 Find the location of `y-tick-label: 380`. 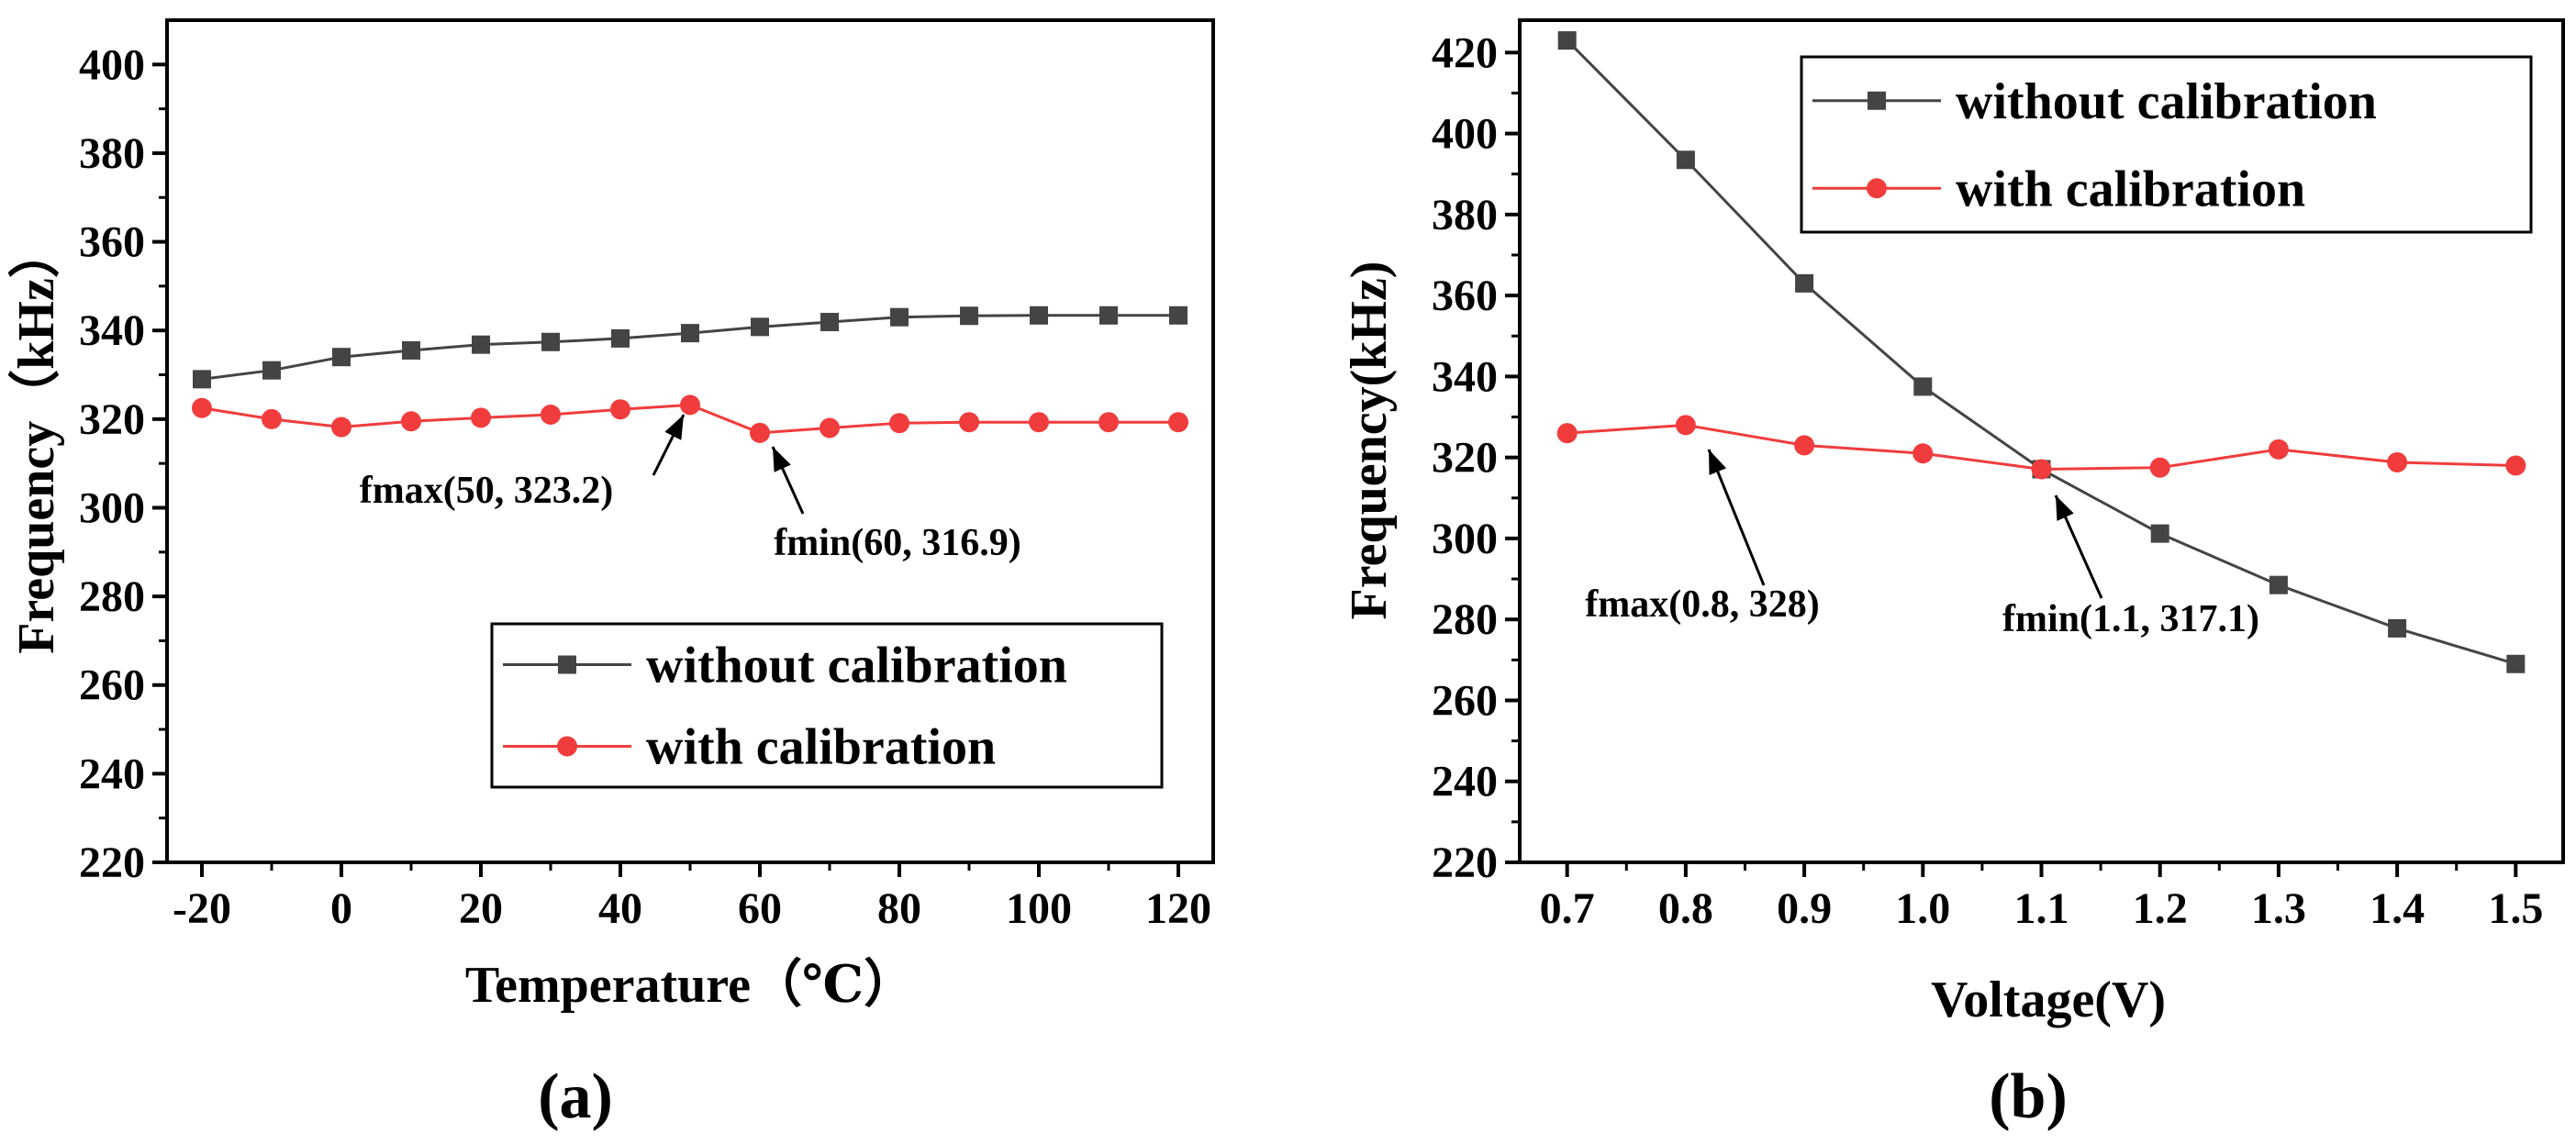

y-tick-label: 380 is located at coordinates (1465, 215).